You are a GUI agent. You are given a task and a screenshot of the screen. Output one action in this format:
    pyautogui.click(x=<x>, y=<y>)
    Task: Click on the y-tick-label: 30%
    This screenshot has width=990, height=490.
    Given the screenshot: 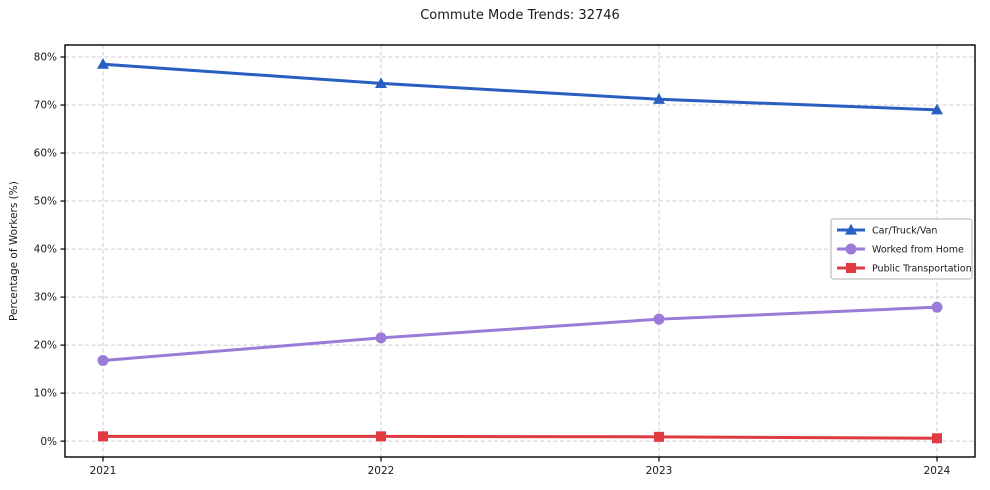 What is the action you would take?
    pyautogui.click(x=45, y=298)
    